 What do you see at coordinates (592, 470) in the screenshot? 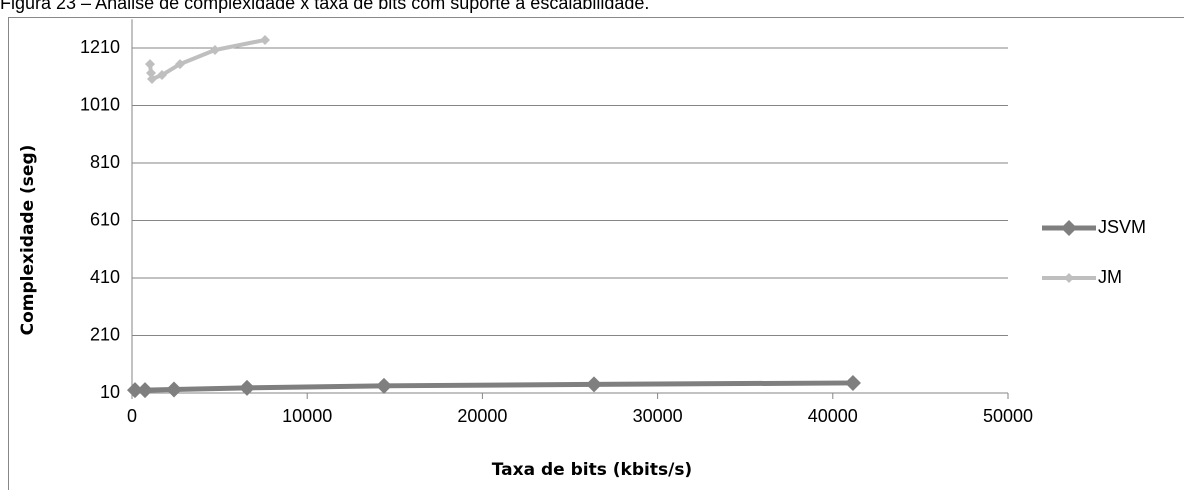
I see `x-axis-title: Taxa de bits (kbits/s)` at bounding box center [592, 470].